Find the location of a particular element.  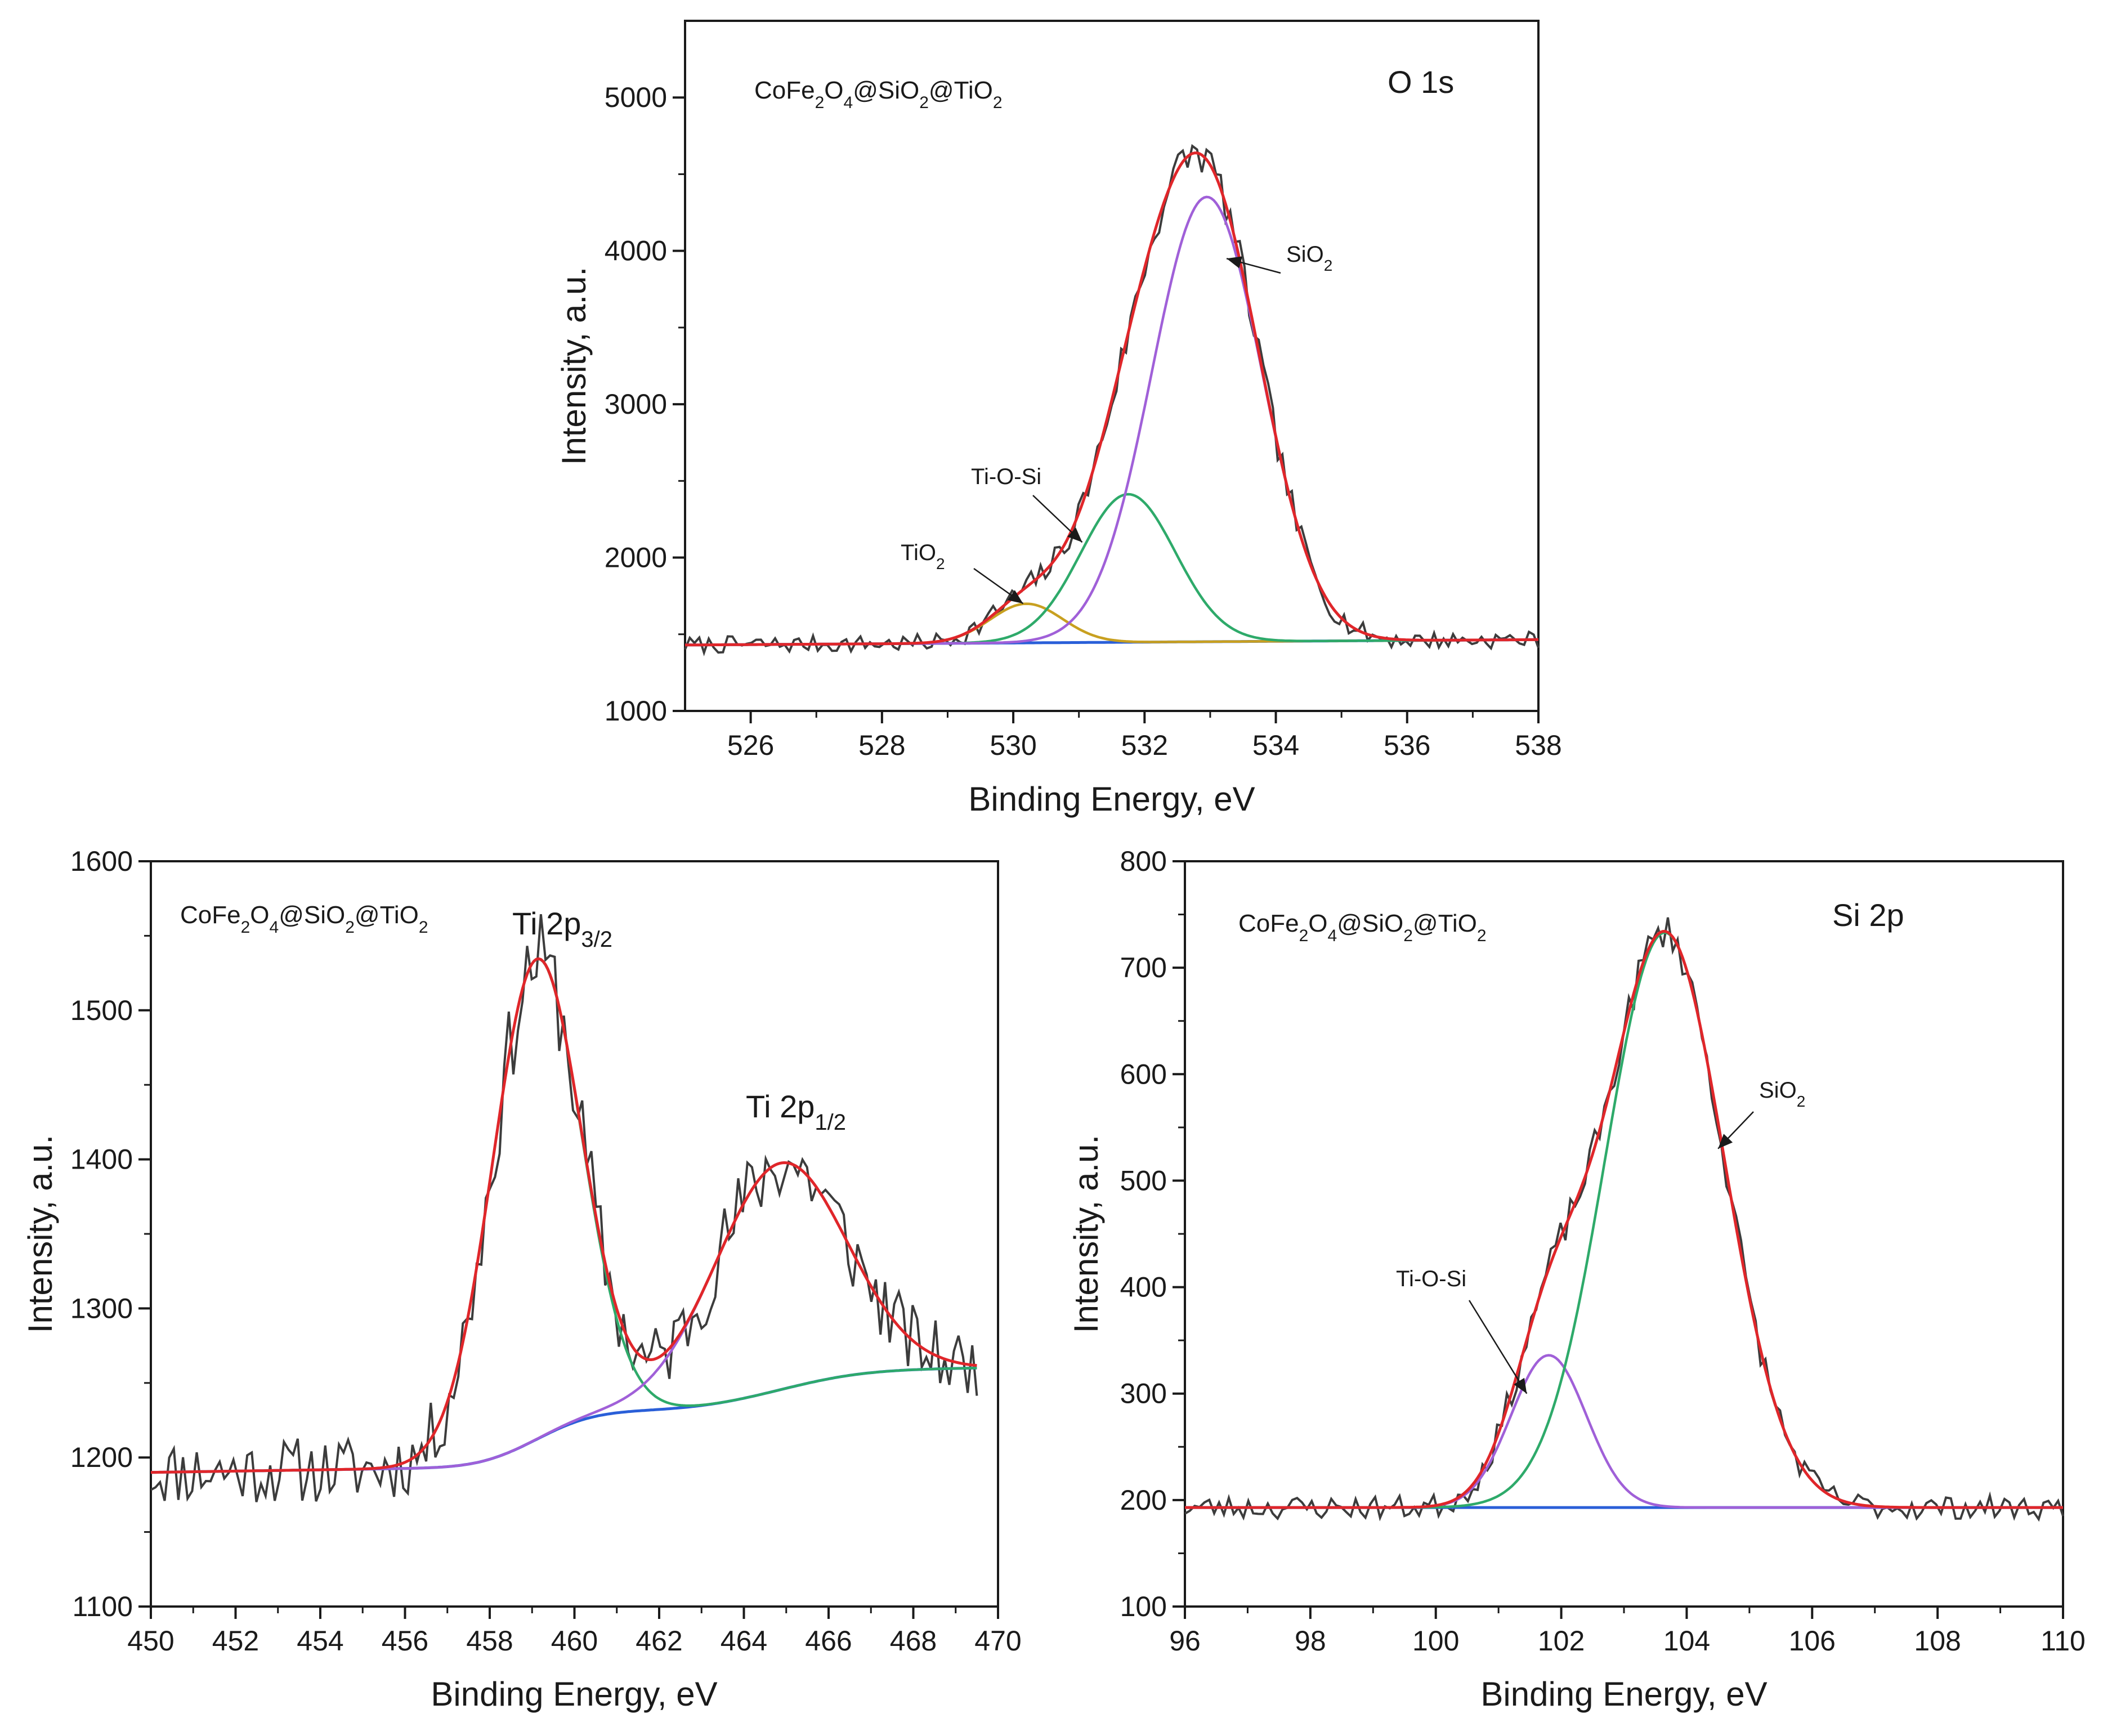

si2p-curves is located at coordinates (1624, 1219).